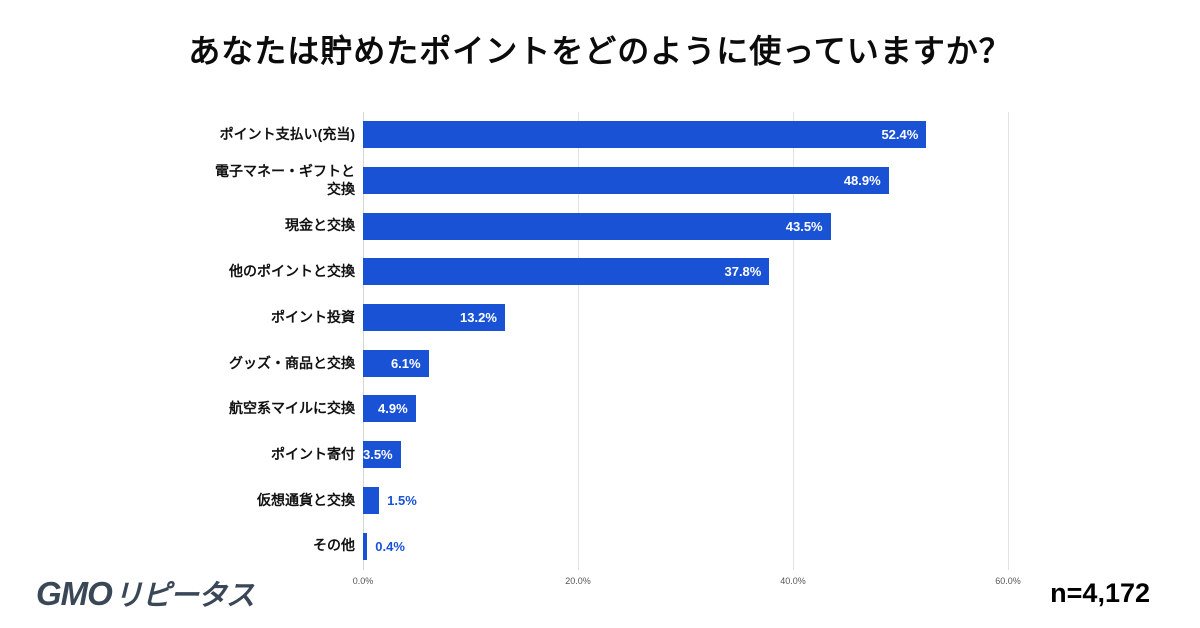  I want to click on category-label: ポイント寄付, so click(313, 453).